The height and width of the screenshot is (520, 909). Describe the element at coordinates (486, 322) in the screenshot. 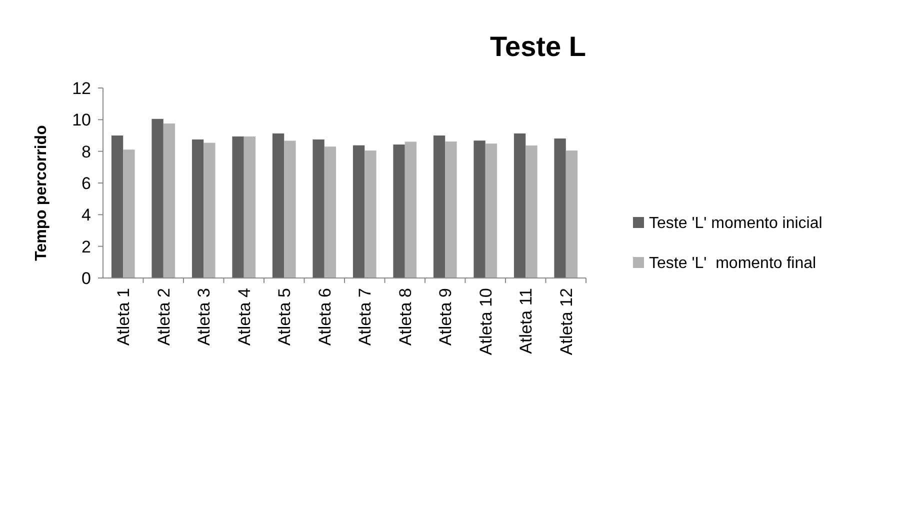

I see `x-tick-label: Atleta 10` at that location.